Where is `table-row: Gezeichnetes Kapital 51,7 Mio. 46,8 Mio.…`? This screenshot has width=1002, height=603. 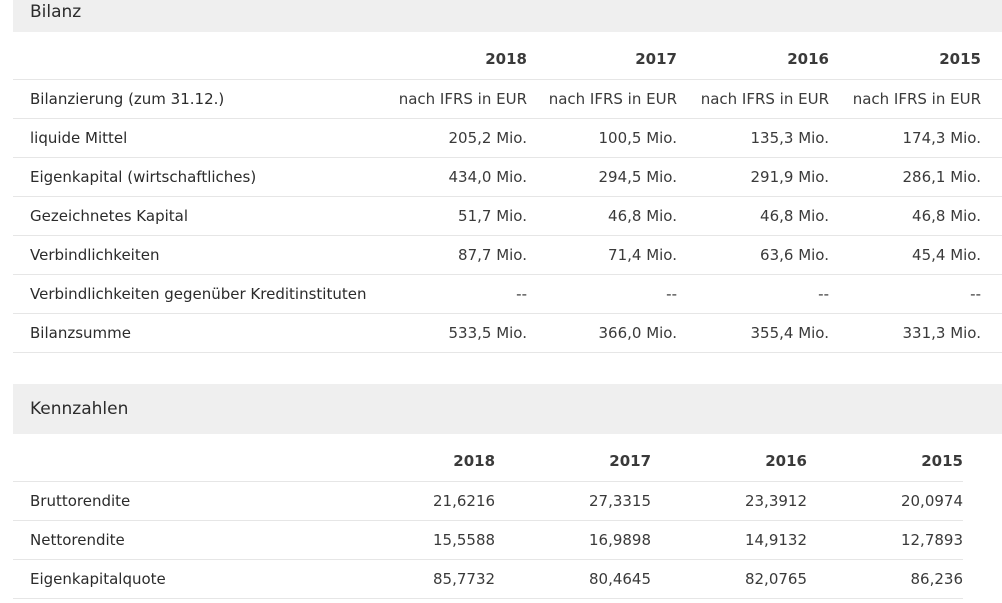
table-row: Gezeichnetes Kapital 51,7 Mio. 46,8 Mio.… is located at coordinates (507, 216).